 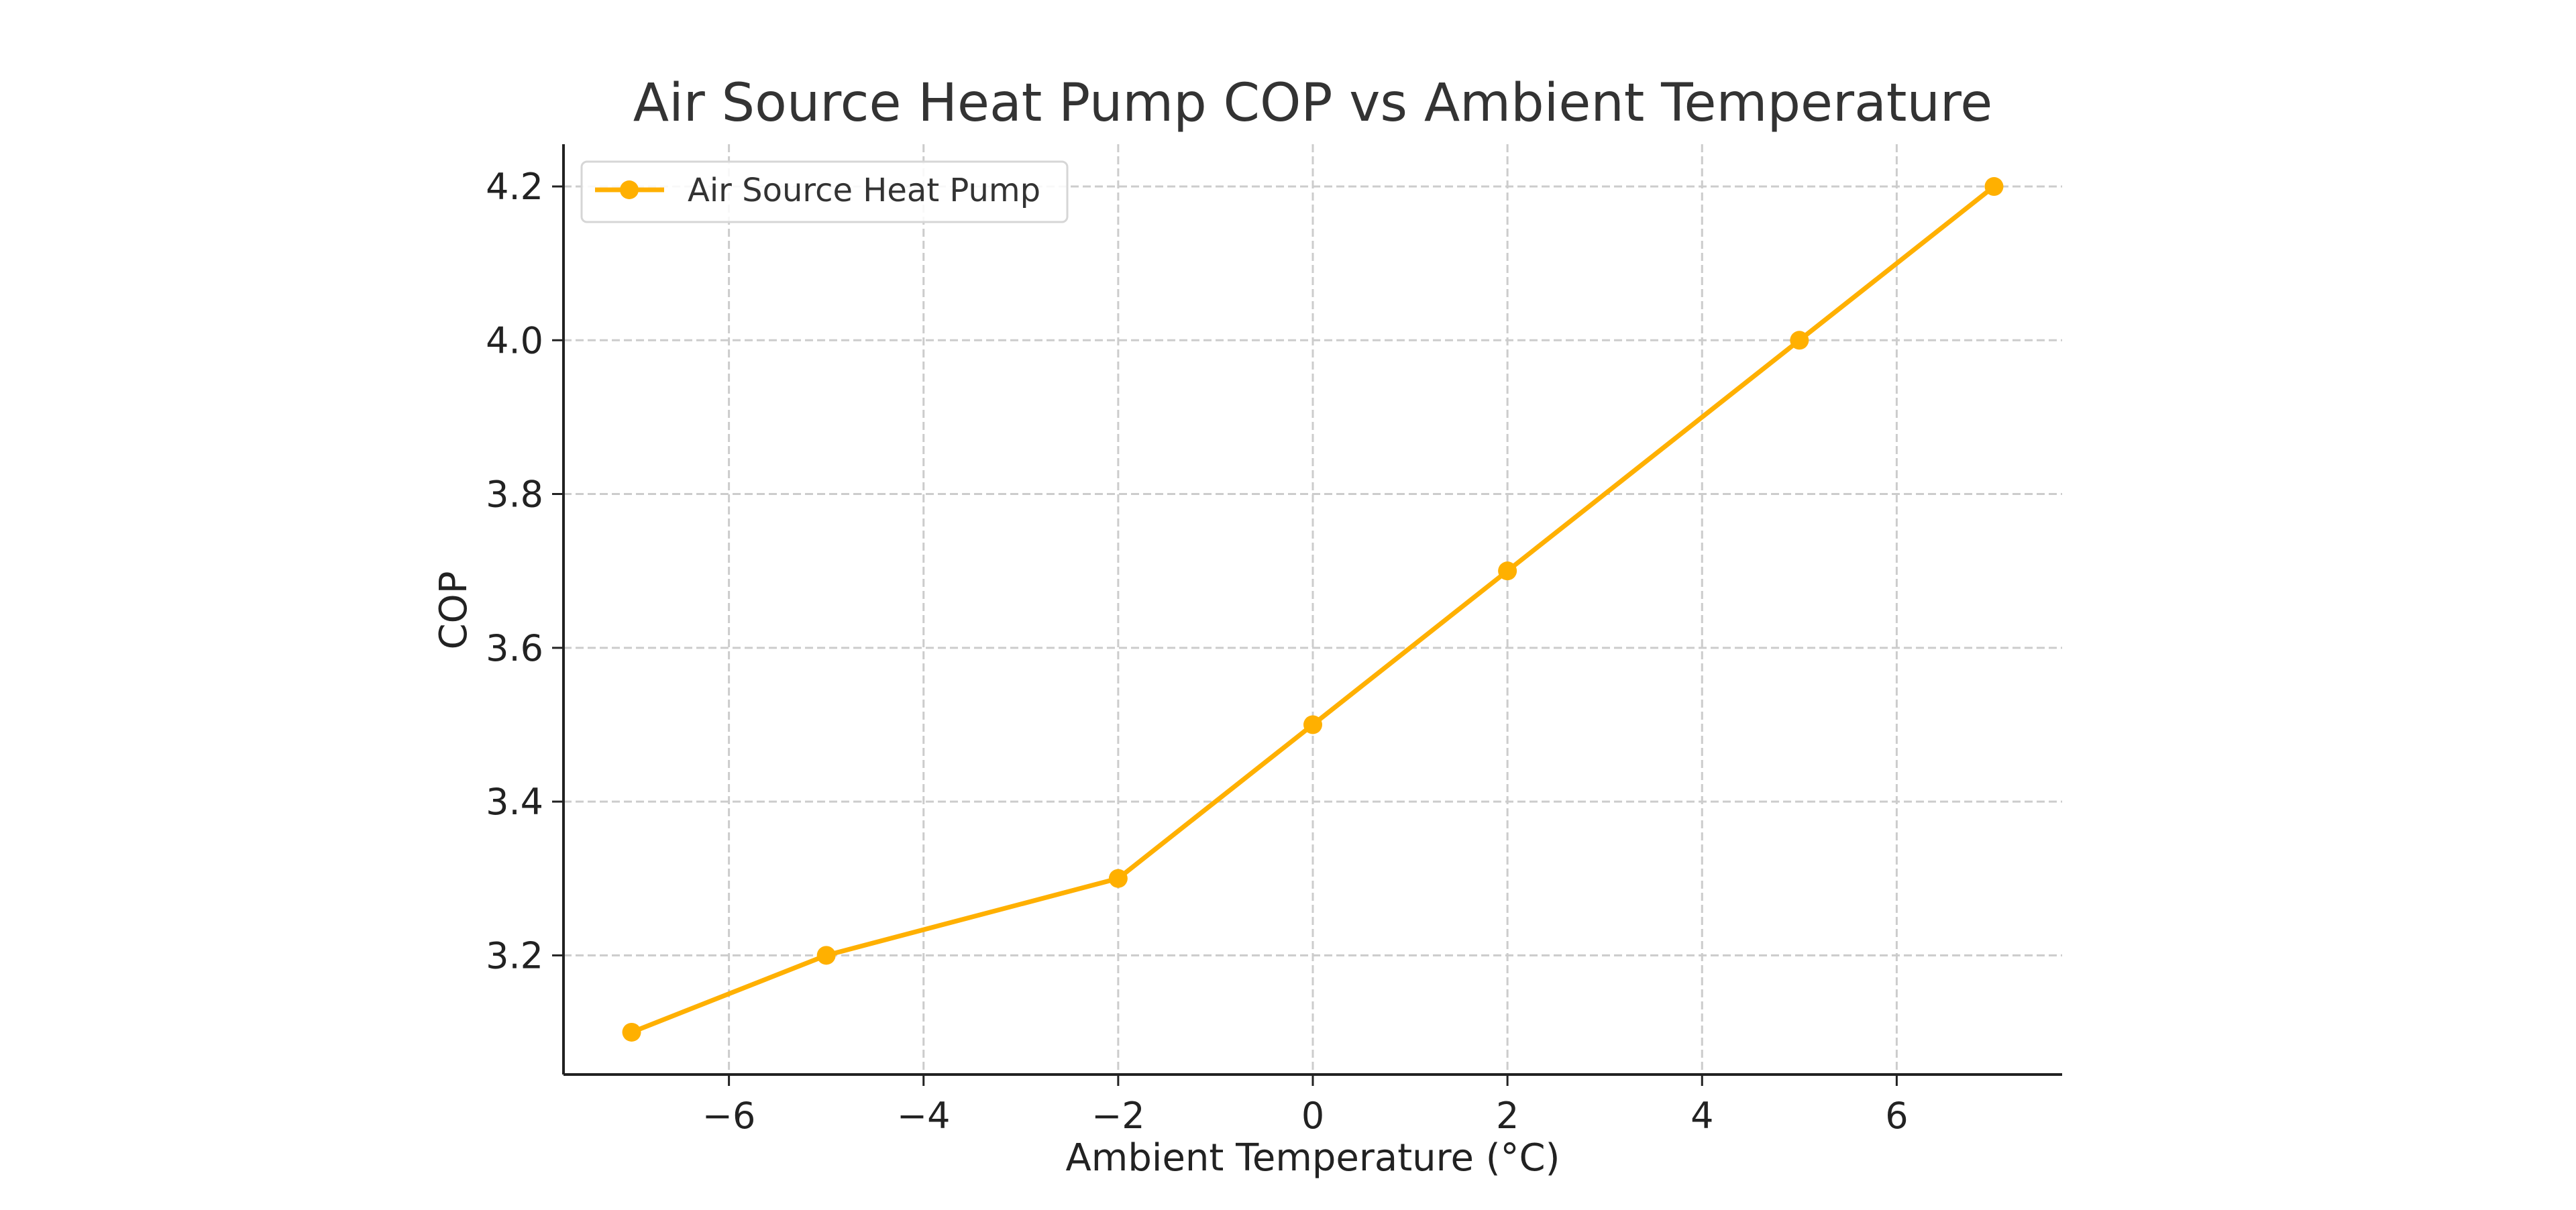 I want to click on y-tick-label: 3.4, so click(x=514, y=802).